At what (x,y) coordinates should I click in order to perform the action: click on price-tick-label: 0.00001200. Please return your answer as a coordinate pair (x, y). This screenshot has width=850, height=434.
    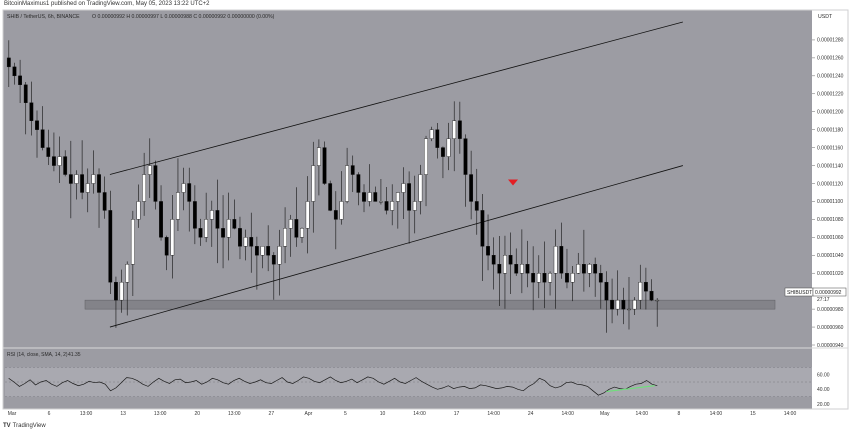
    Looking at the image, I should click on (830, 113).